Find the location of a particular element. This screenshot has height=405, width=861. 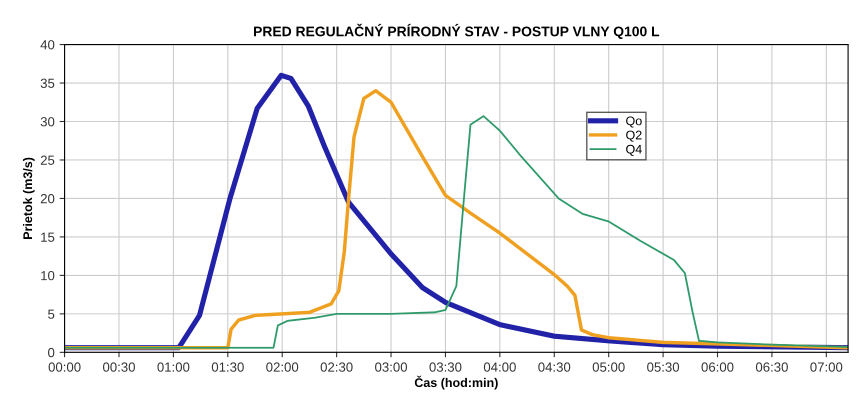

x-axis-title: Čas (hod:min) is located at coordinates (456, 383).